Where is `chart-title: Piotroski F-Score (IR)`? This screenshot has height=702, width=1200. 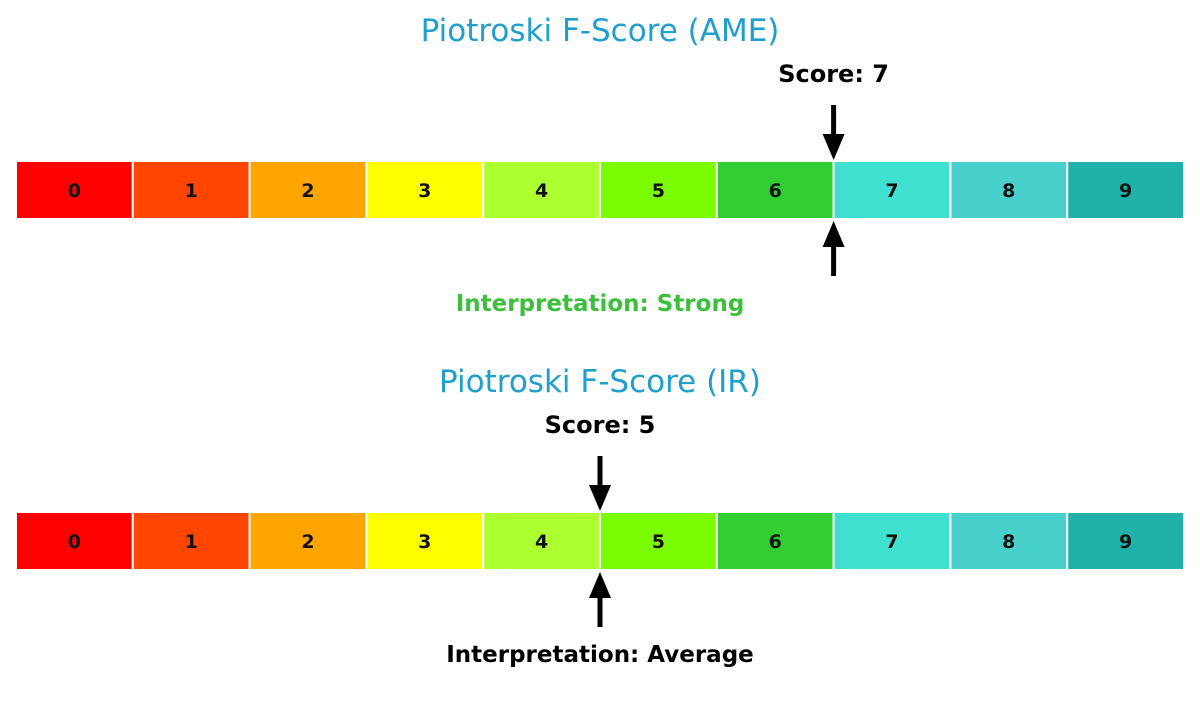 chart-title: Piotroski F-Score (IR) is located at coordinates (600, 382).